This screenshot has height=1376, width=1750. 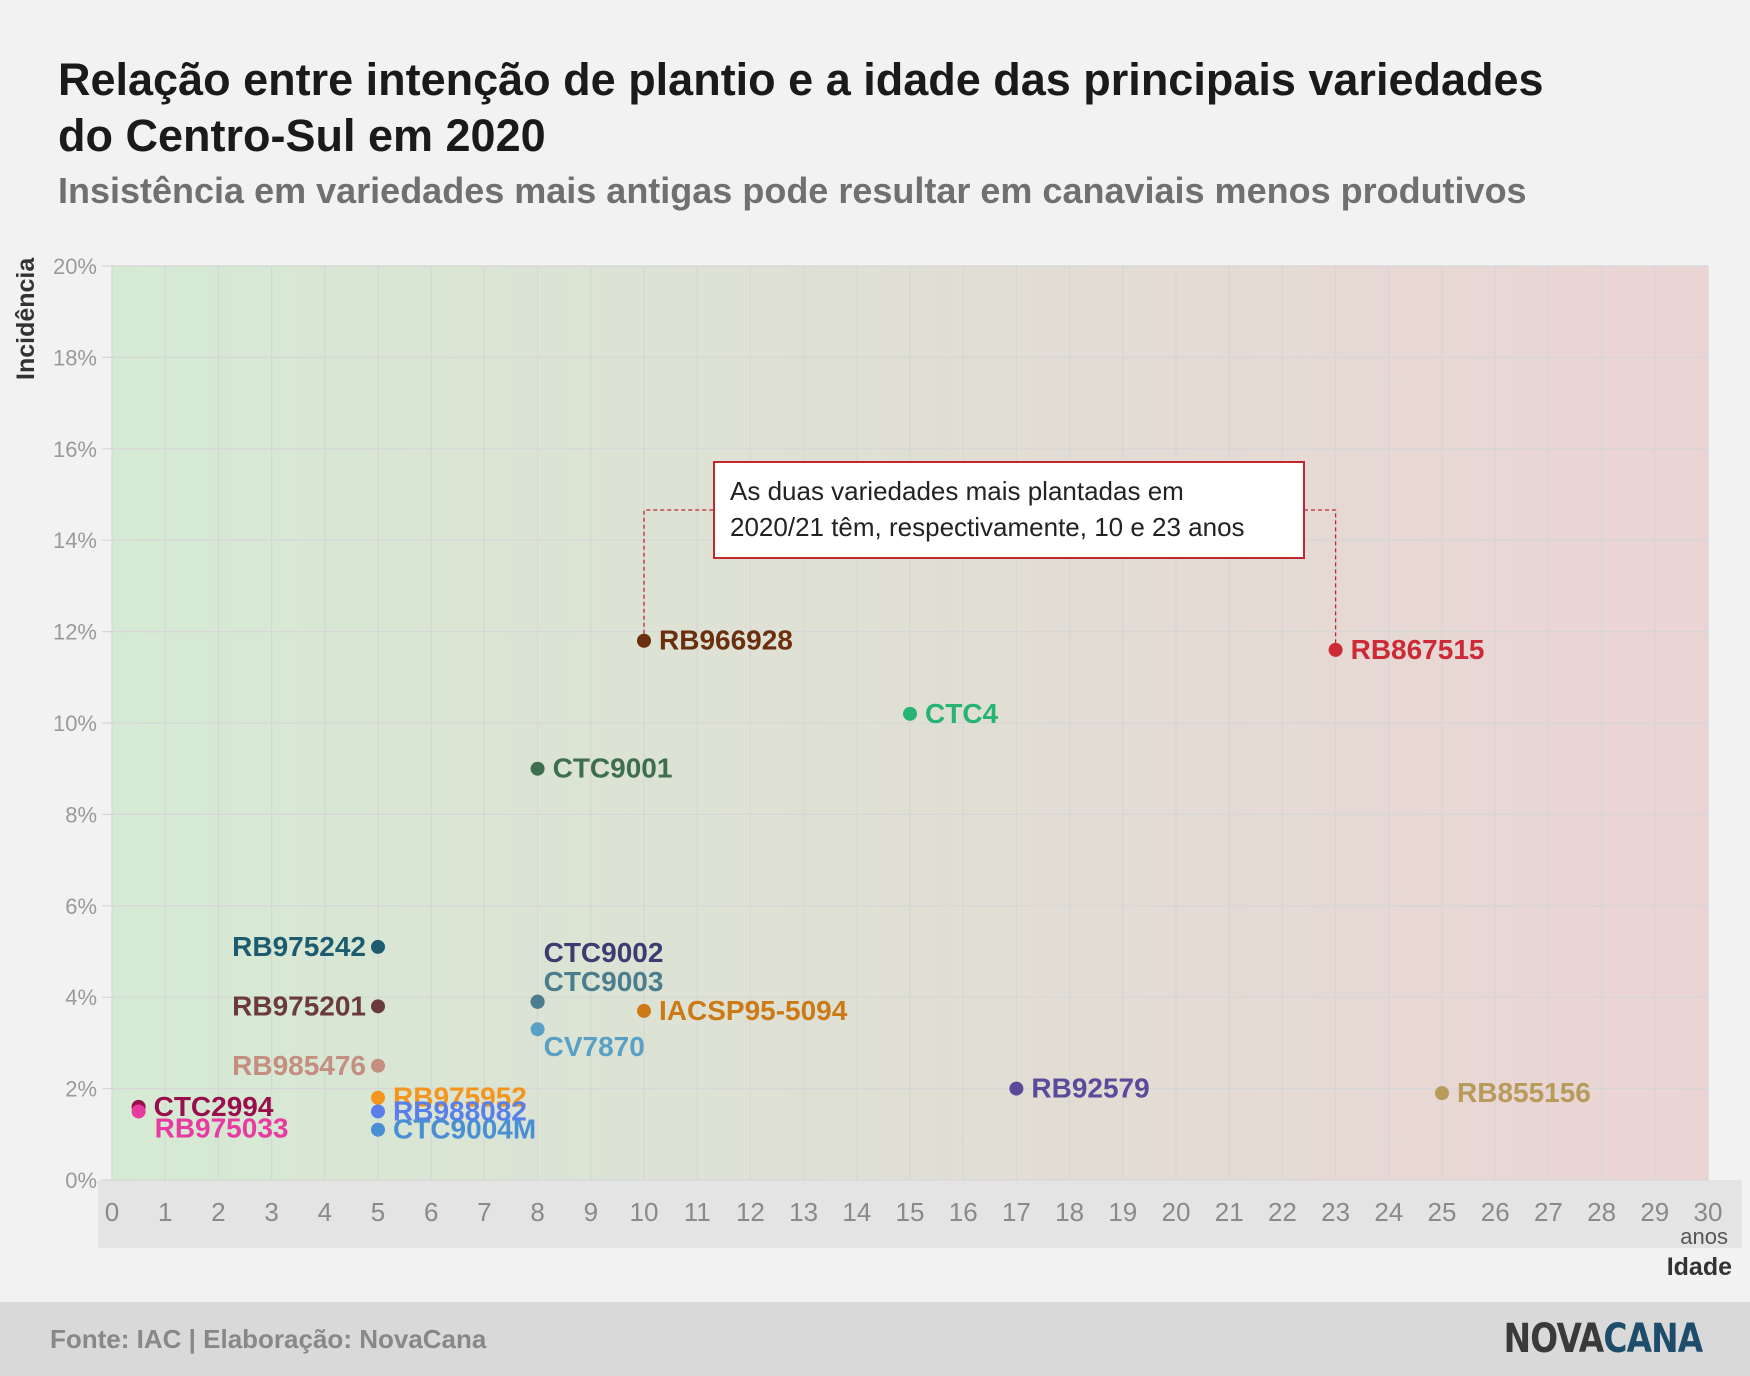 What do you see at coordinates (910, 713) in the screenshot?
I see `point-ctc4` at bounding box center [910, 713].